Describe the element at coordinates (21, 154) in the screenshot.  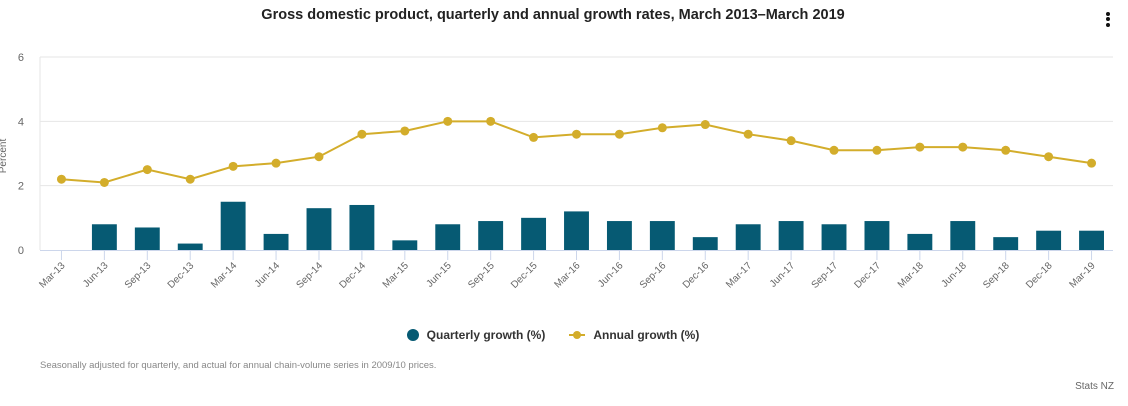
I see `y-axis-ticks: 0 2 4 6` at that location.